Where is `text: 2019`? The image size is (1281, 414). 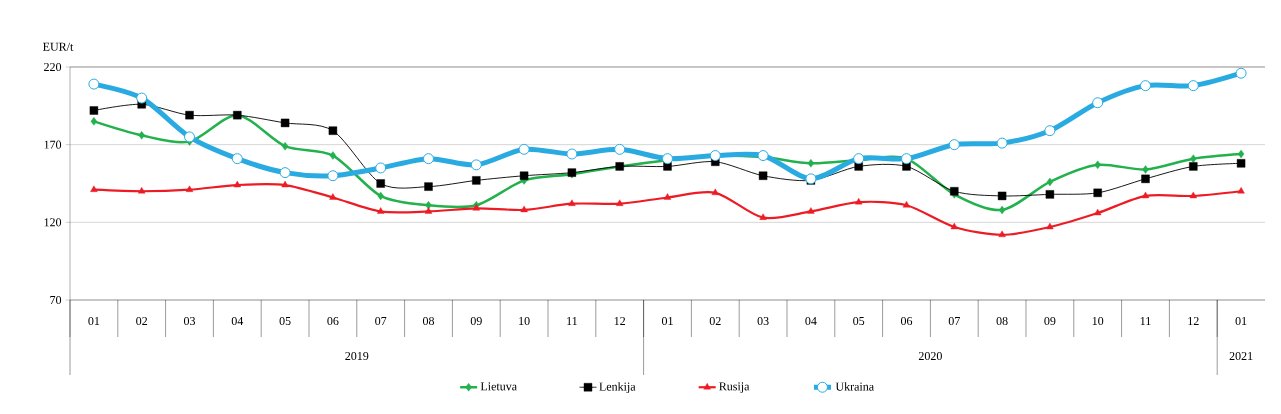 text: 2019 is located at coordinates (357, 356).